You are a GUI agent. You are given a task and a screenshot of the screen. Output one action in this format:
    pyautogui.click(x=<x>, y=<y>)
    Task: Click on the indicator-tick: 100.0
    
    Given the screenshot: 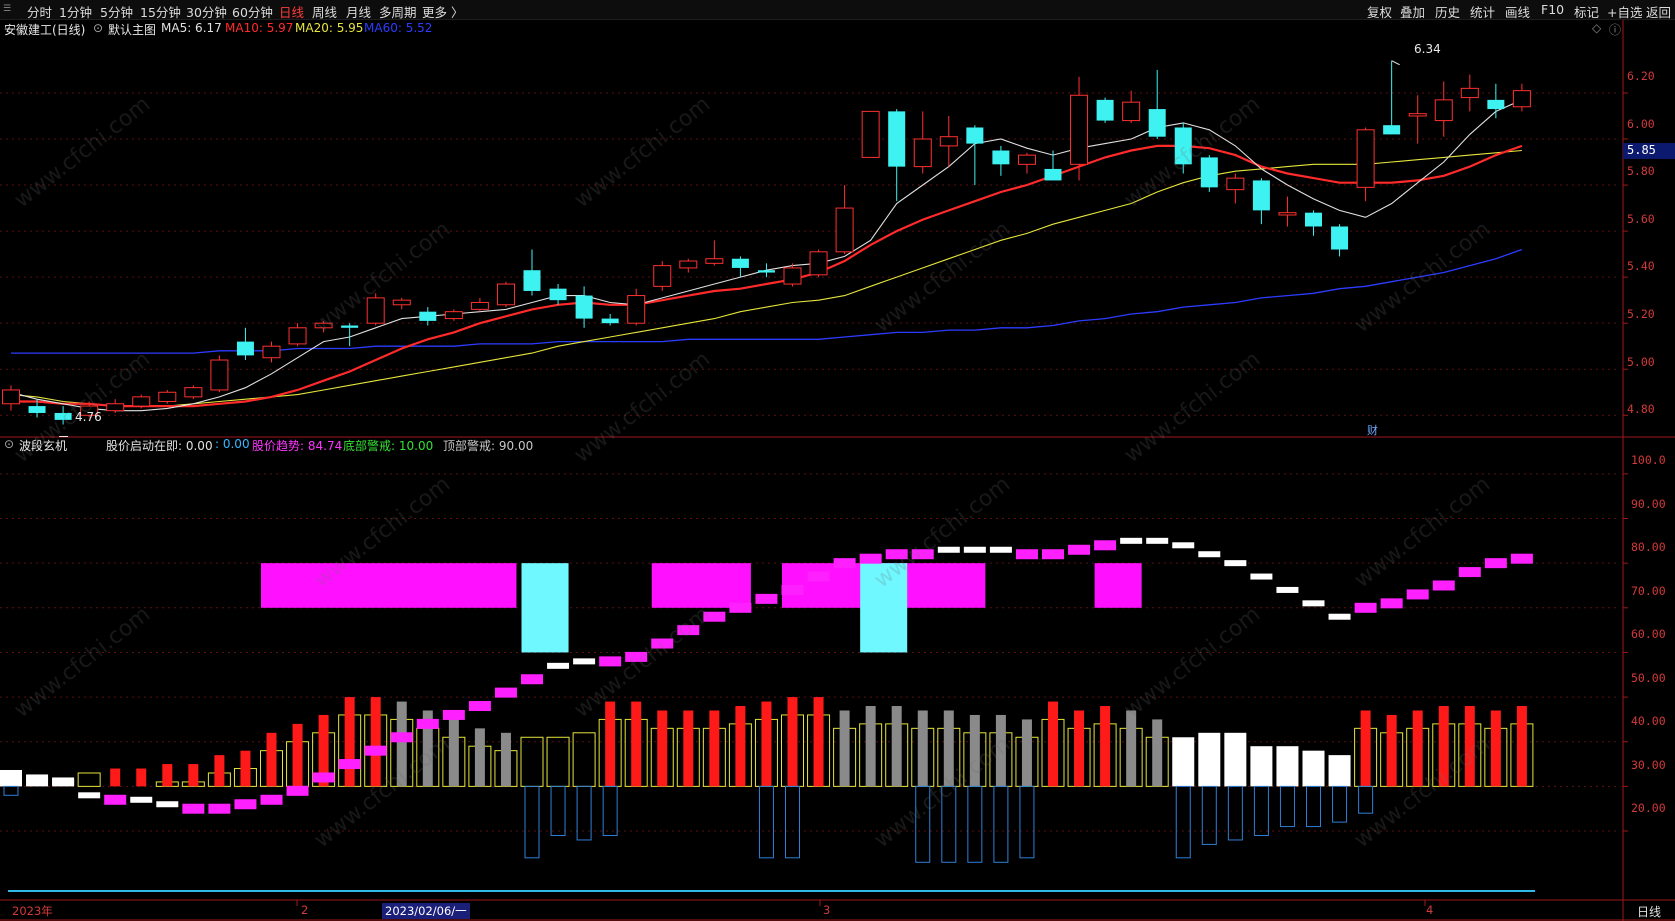 What is the action you would take?
    pyautogui.click(x=1648, y=460)
    